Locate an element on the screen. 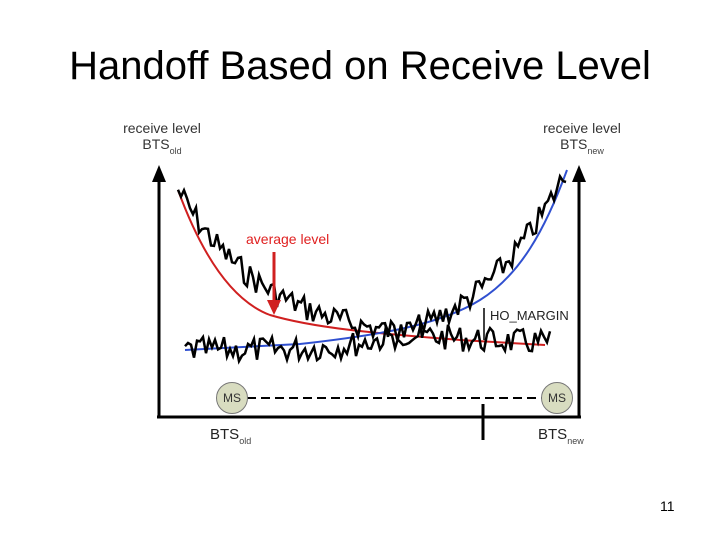  left-axis-label: receive level BTSold is located at coordinates (162, 138).